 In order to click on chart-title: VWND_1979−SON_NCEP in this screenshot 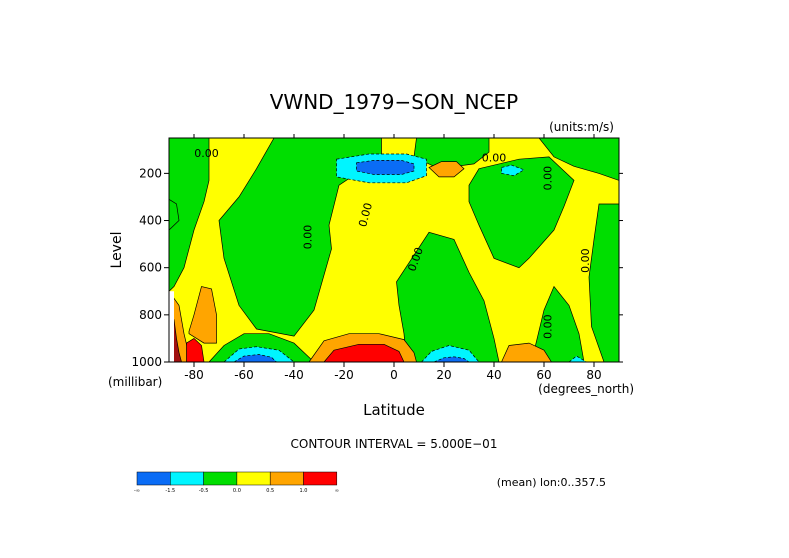, I will do `click(394, 102)`.